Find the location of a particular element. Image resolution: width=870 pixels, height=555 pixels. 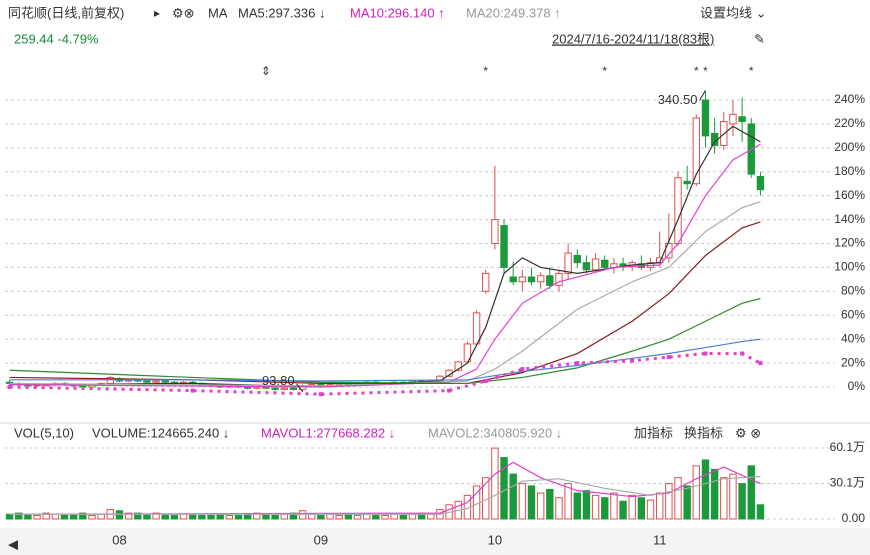

vol-label: VOL(5,10) is located at coordinates (44, 432).